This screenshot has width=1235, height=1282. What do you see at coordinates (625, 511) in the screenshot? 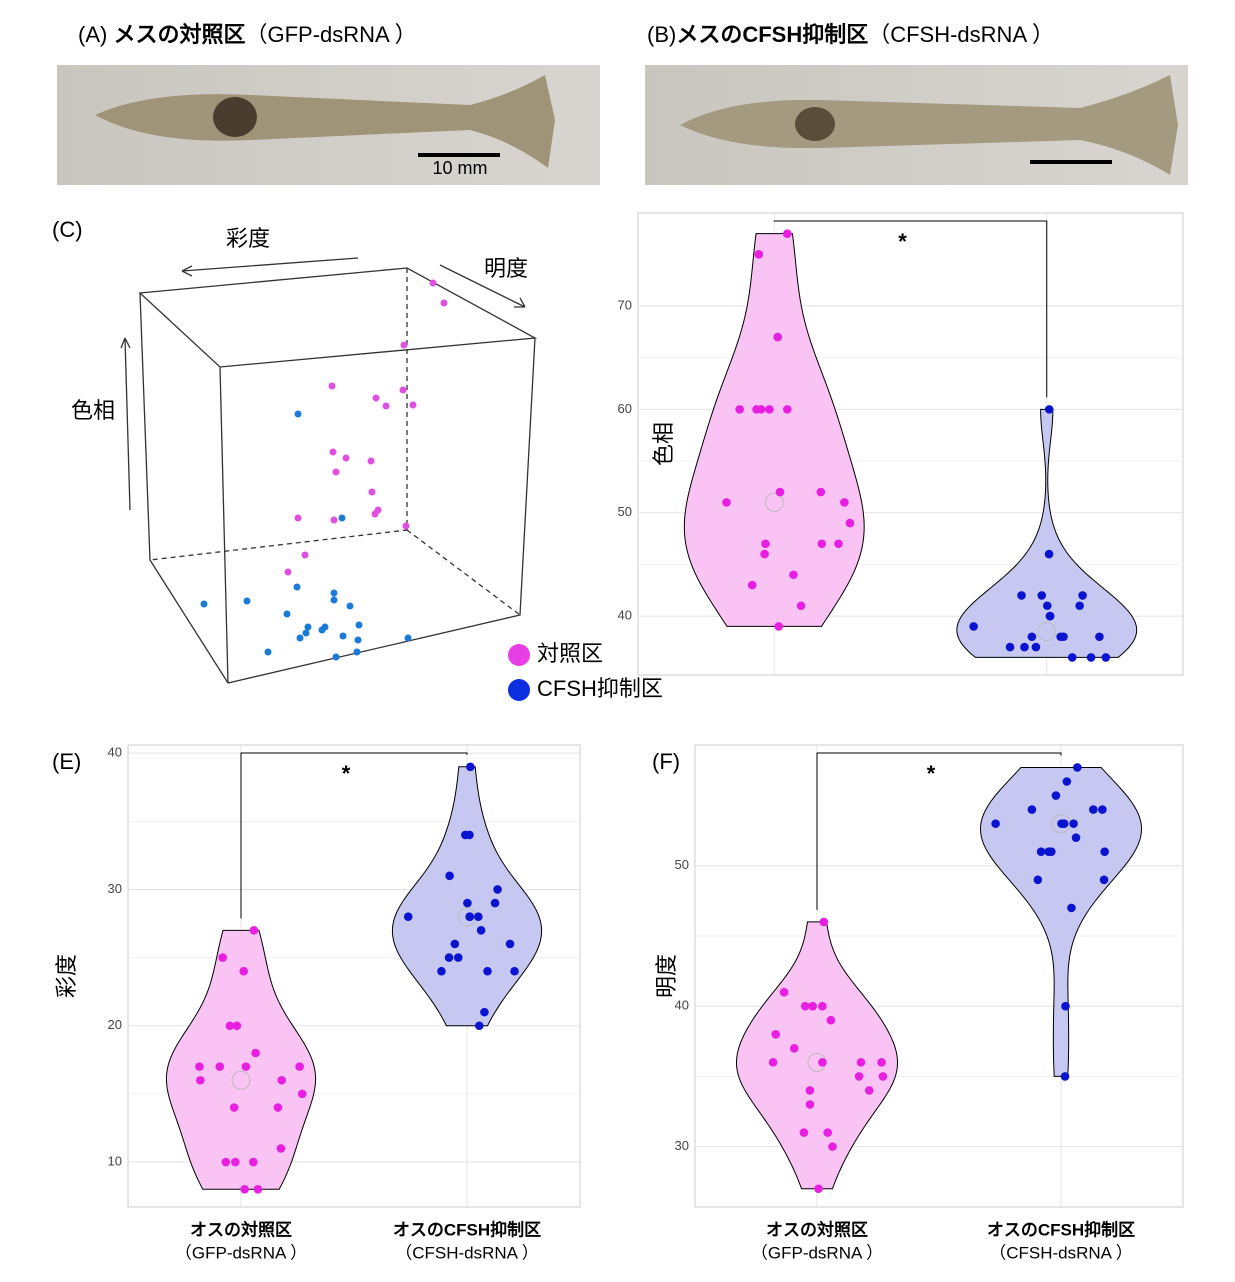
I see `y-tick-label: 50` at bounding box center [625, 511].